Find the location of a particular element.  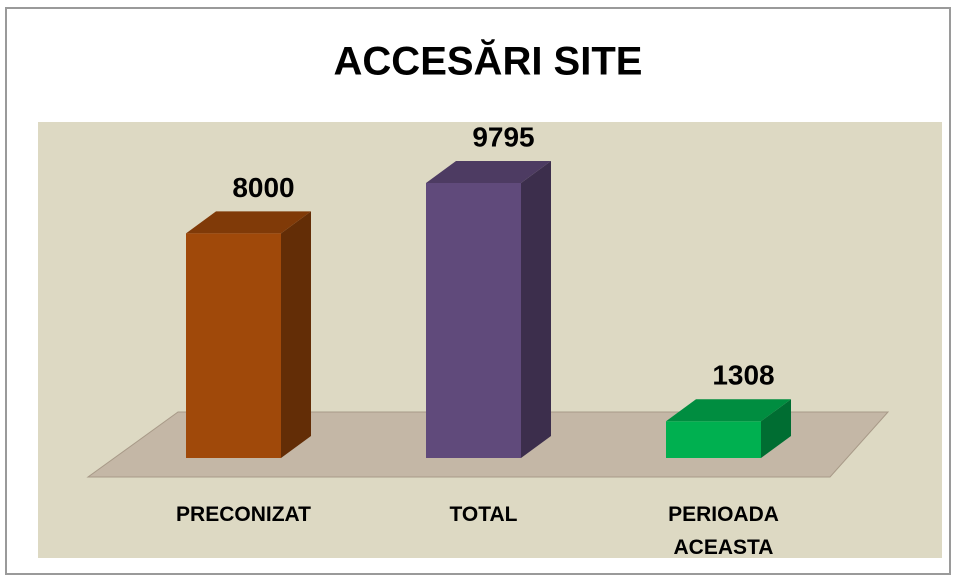

value-label: 1308 is located at coordinates (743, 375).